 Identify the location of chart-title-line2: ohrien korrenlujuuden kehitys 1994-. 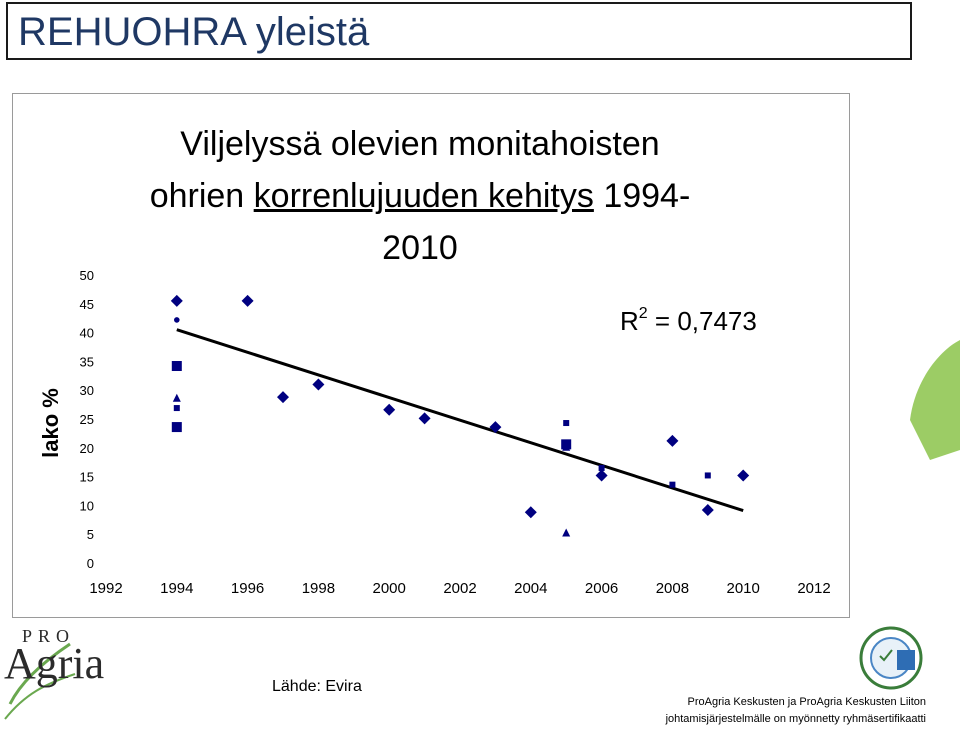
(420, 196).